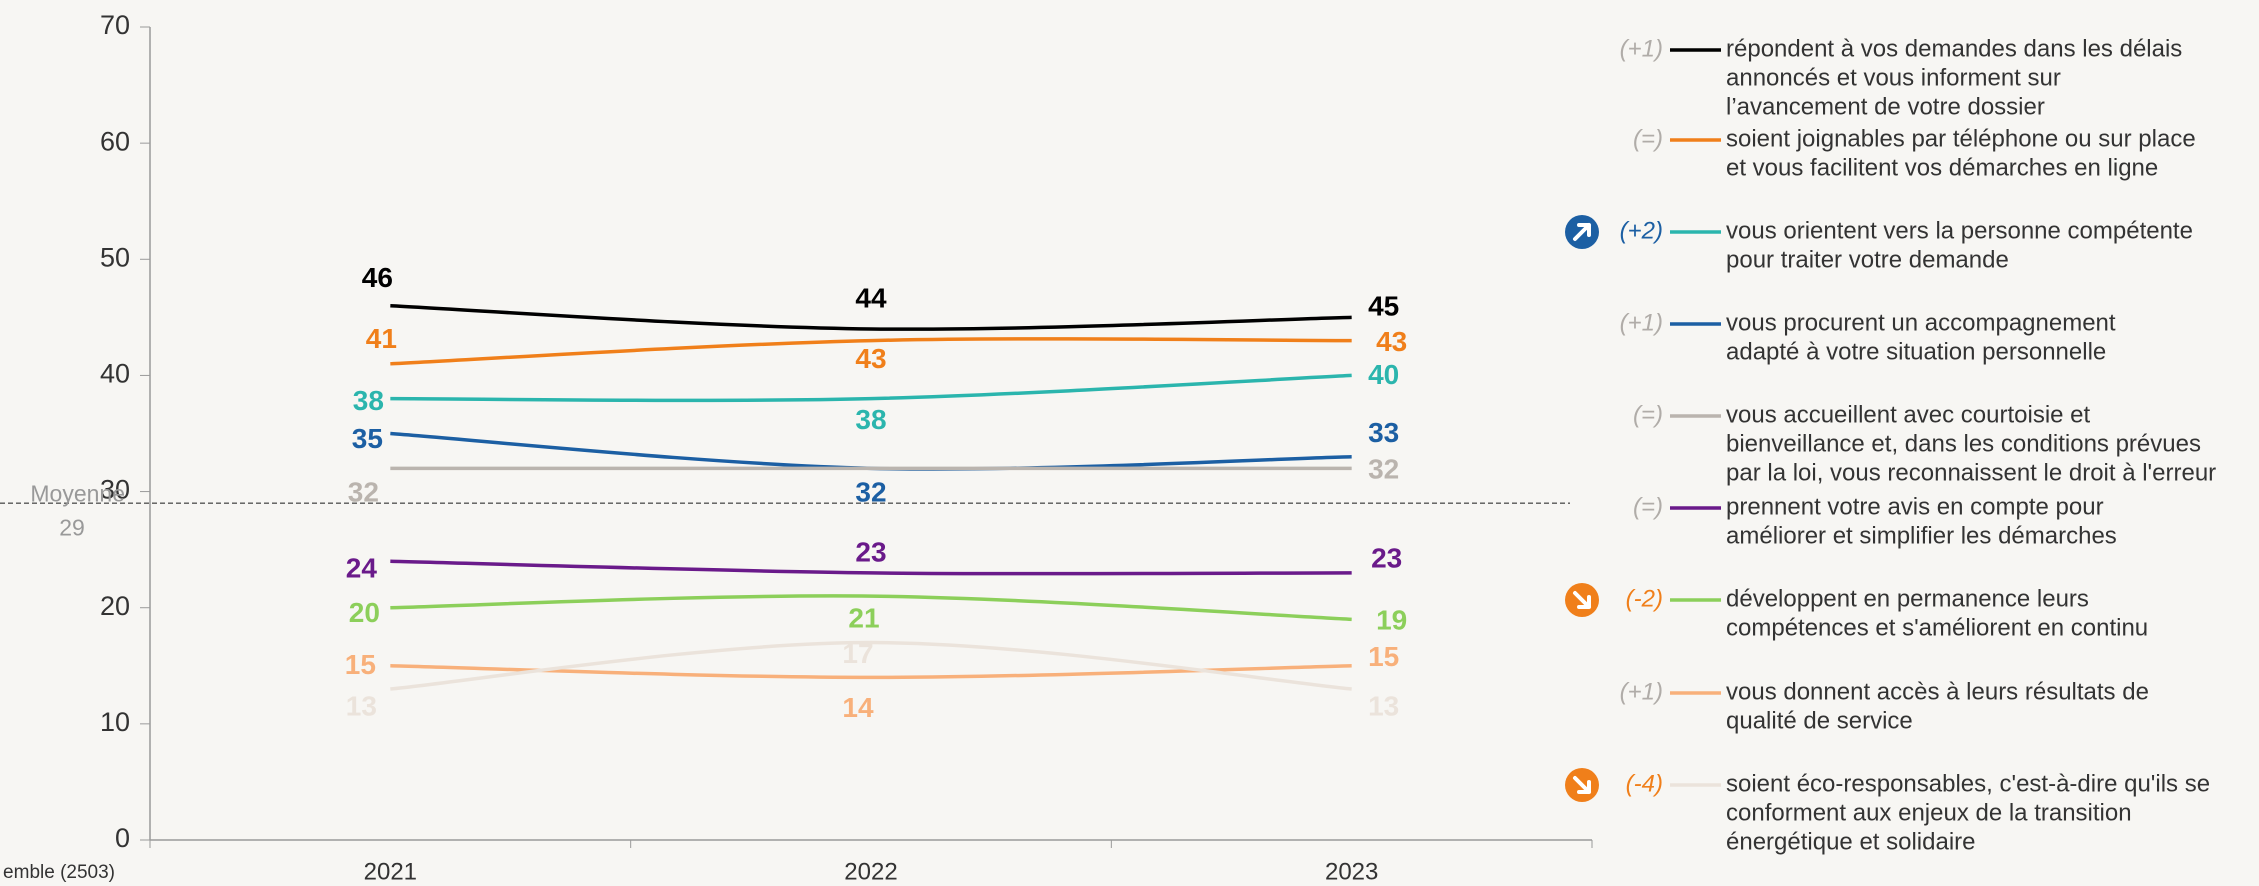  What do you see at coordinates (72, 527) in the screenshot?
I see `average-value: 29` at bounding box center [72, 527].